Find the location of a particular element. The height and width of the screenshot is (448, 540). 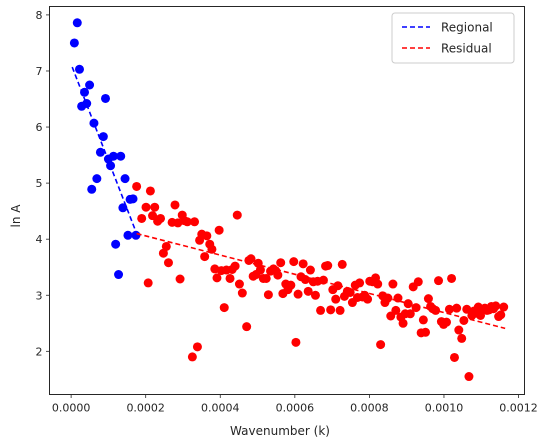

legend: Regional Residual is located at coordinates (453, 38).